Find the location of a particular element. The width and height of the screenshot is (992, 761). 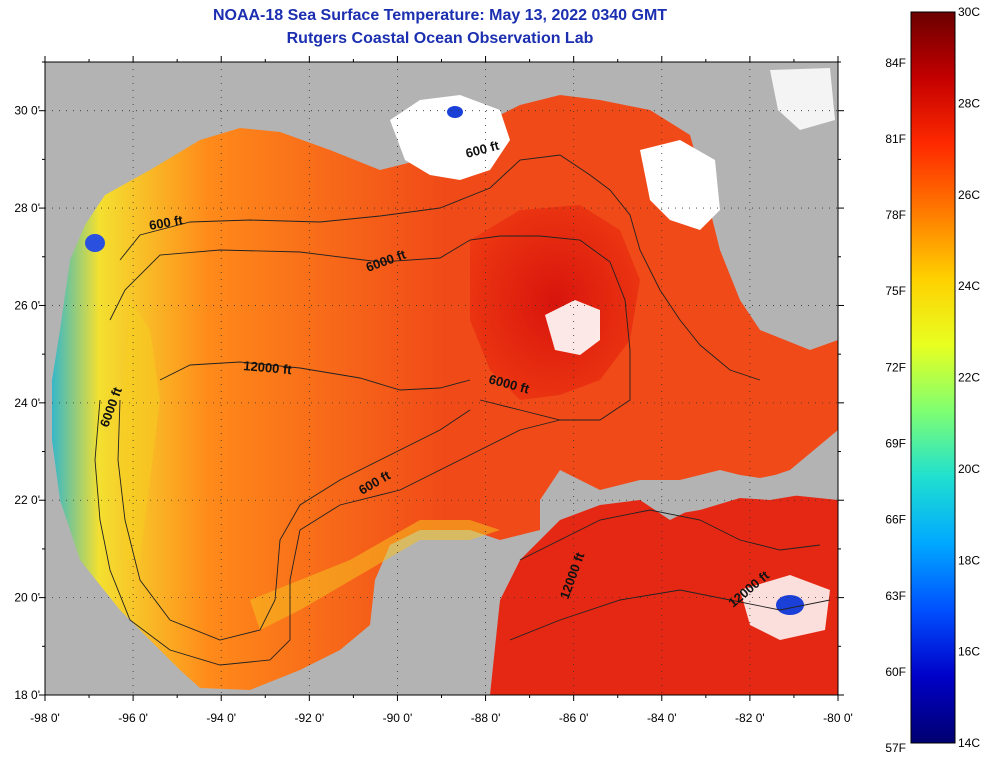

lon-label: -90 0' is located at coordinates (398, 718).